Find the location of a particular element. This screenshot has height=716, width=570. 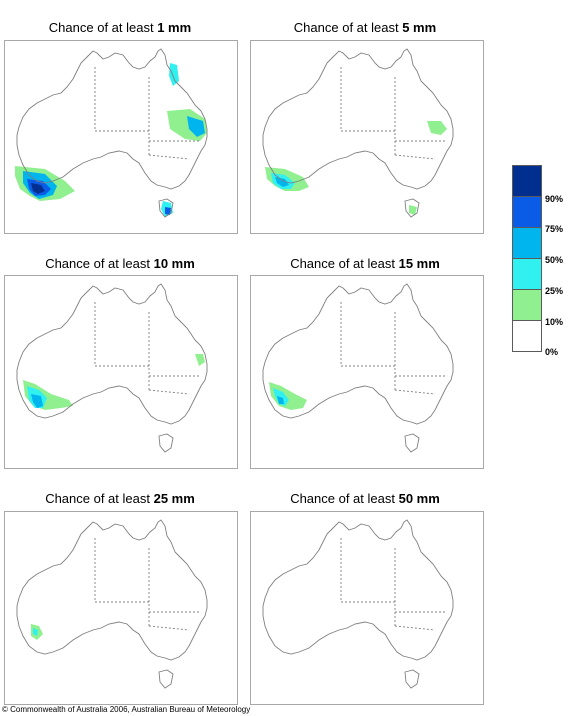

panel-title-1mm: Chance of at least 1 mm is located at coordinates (120, 27).